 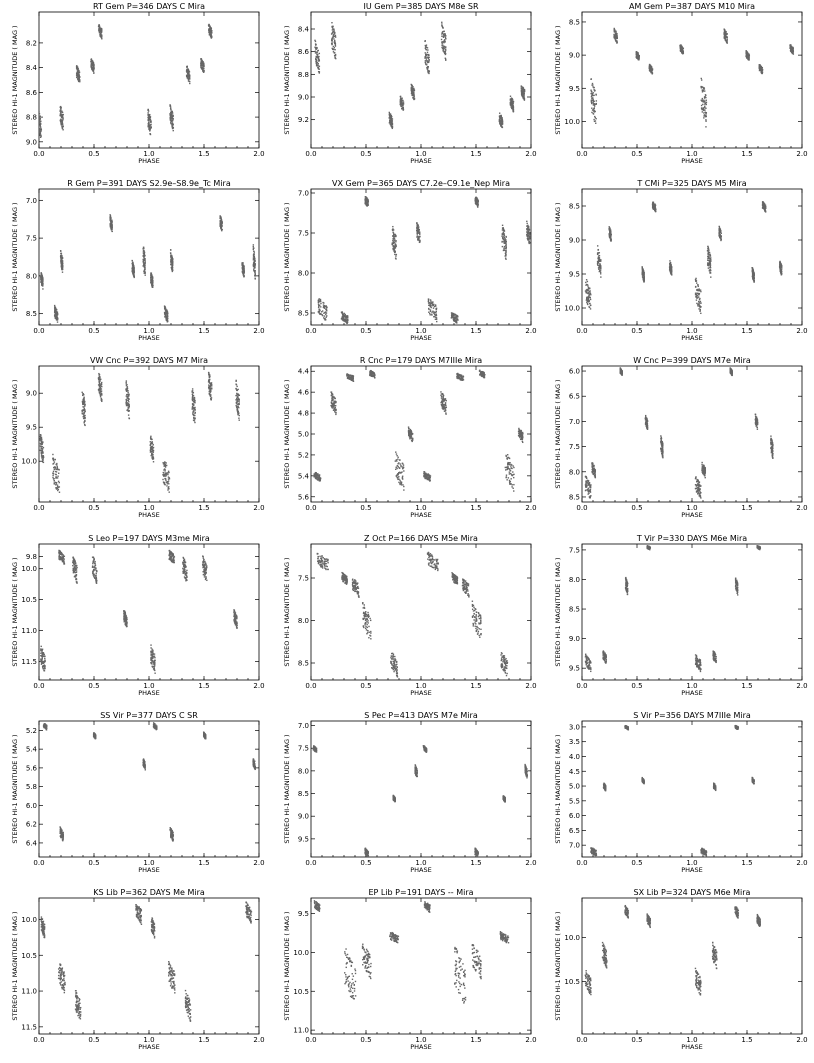 I want to click on x-tick-label: 0.5, so click(x=636, y=154).